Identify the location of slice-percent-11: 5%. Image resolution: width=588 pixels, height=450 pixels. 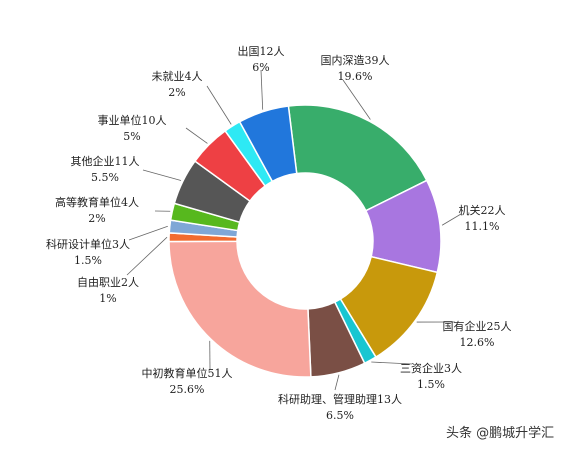
(131, 136).